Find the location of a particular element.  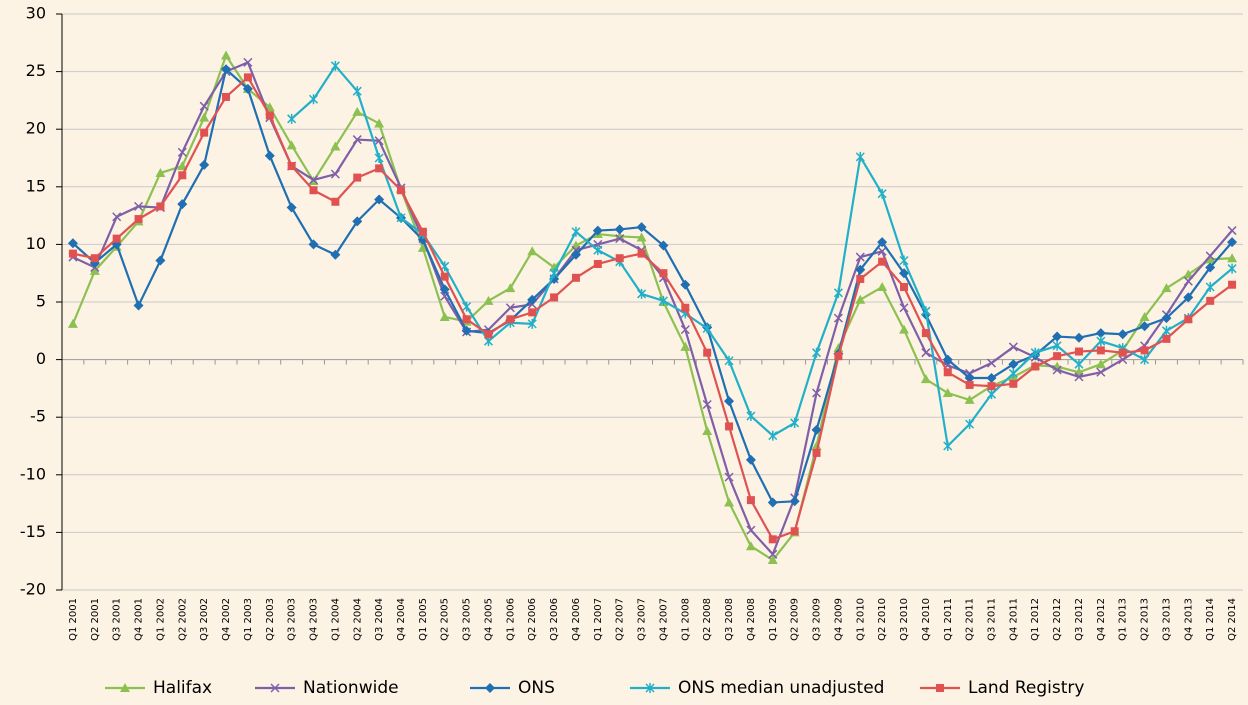

x-tick-label: Q4 2012 is located at coordinates (1101, 619).